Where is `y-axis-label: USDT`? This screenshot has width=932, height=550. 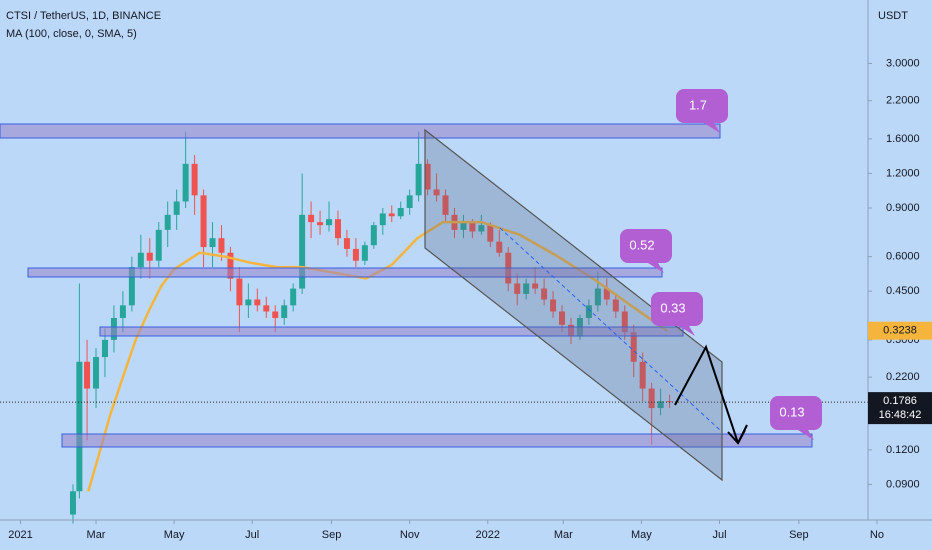 y-axis-label: USDT is located at coordinates (893, 16).